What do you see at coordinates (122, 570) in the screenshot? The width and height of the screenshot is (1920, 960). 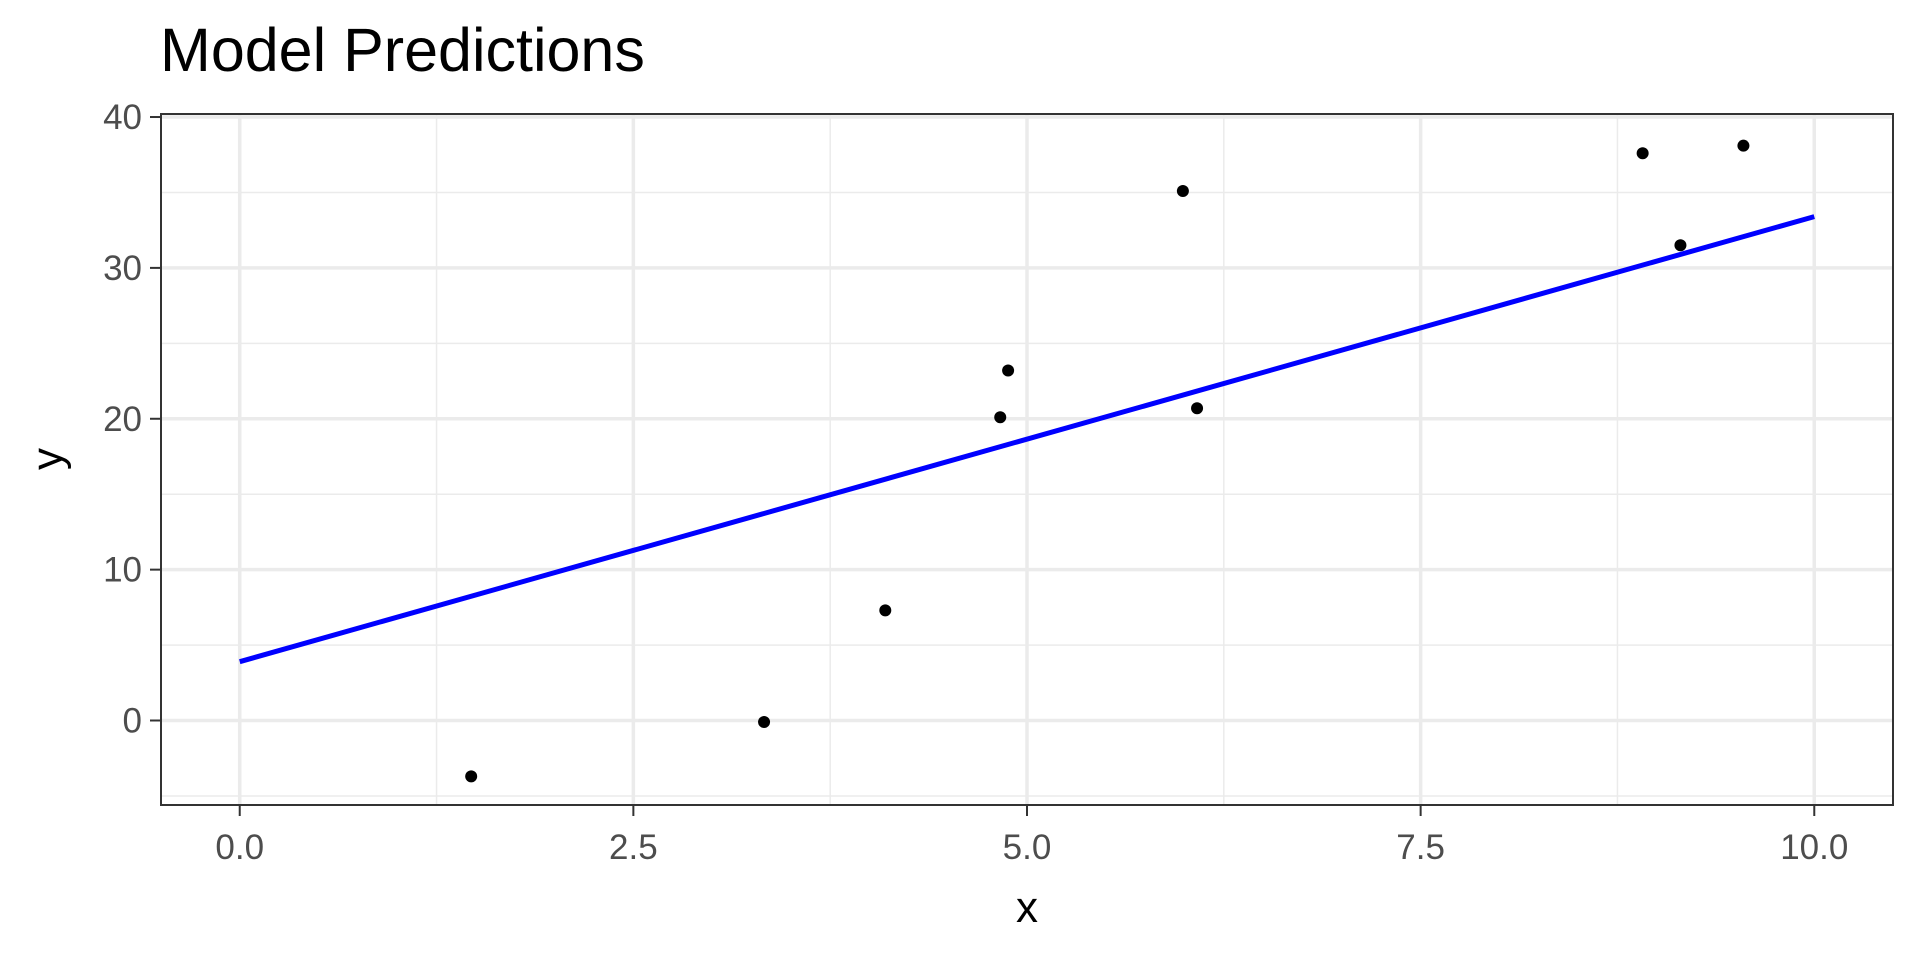 I see `y-tick-label: 10` at bounding box center [122, 570].